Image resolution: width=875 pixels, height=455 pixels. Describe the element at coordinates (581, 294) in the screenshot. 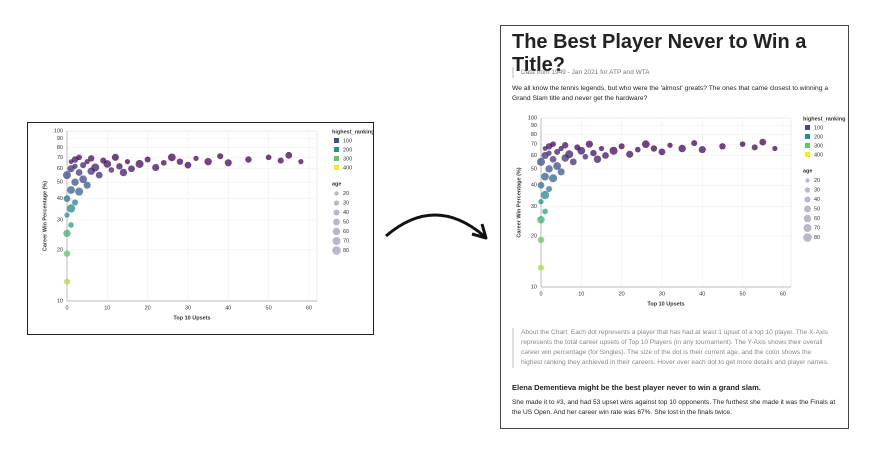

I see `x-tick-label: 10` at that location.